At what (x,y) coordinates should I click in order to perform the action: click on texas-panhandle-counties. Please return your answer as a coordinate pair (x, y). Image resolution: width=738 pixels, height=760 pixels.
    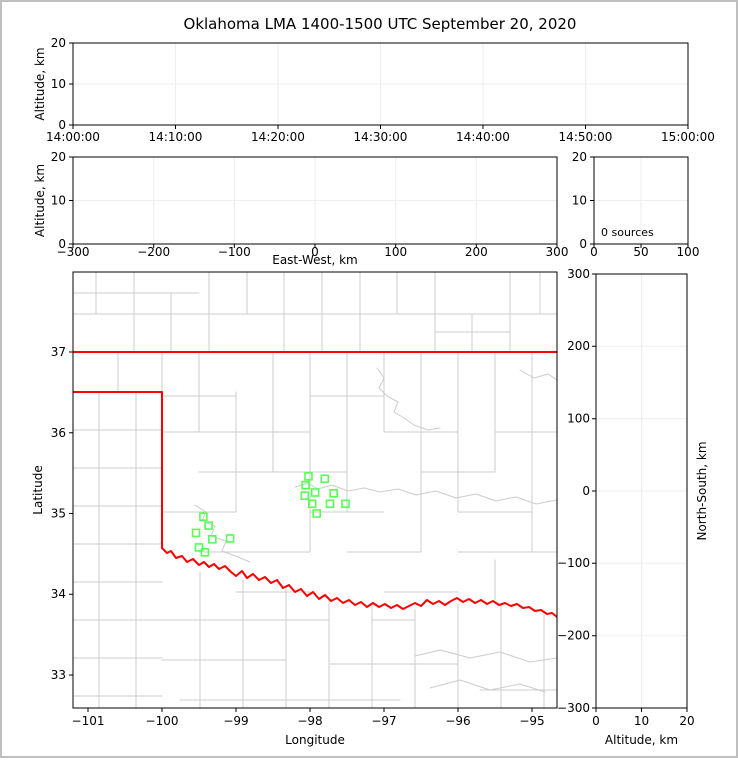
    Looking at the image, I should click on (118, 549).